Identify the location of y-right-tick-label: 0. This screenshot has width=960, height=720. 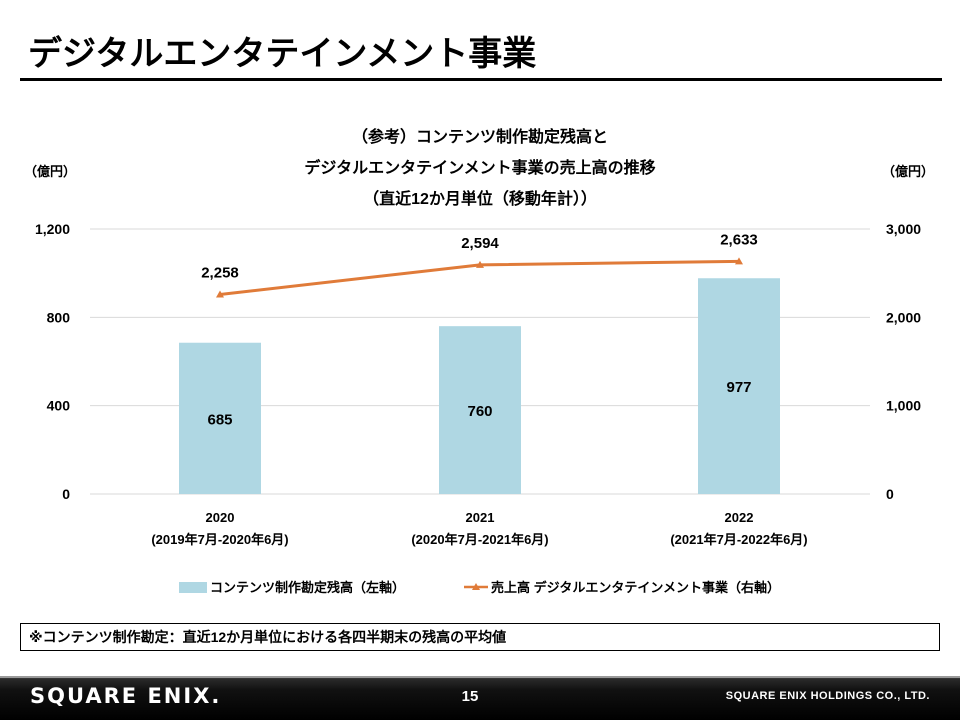
(890, 494).